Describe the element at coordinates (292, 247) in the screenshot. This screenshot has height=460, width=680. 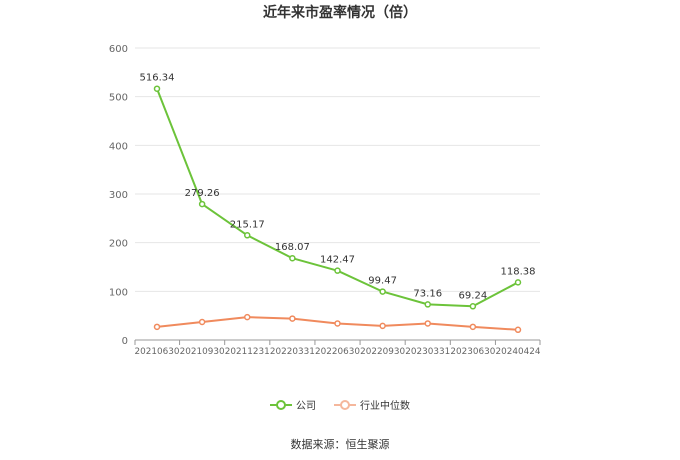
I see `data-label-company: 168.07` at that location.